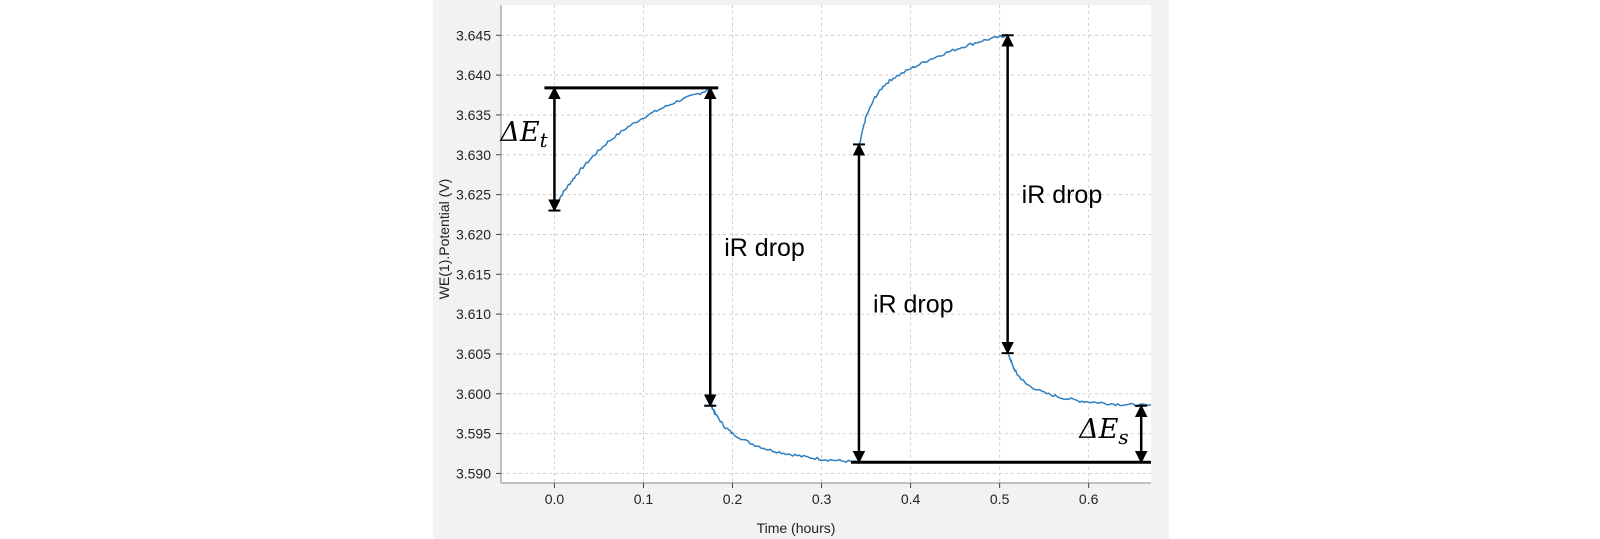 The height and width of the screenshot is (539, 1600). What do you see at coordinates (822, 499) in the screenshot?
I see `x-tick-label: 0.3` at bounding box center [822, 499].